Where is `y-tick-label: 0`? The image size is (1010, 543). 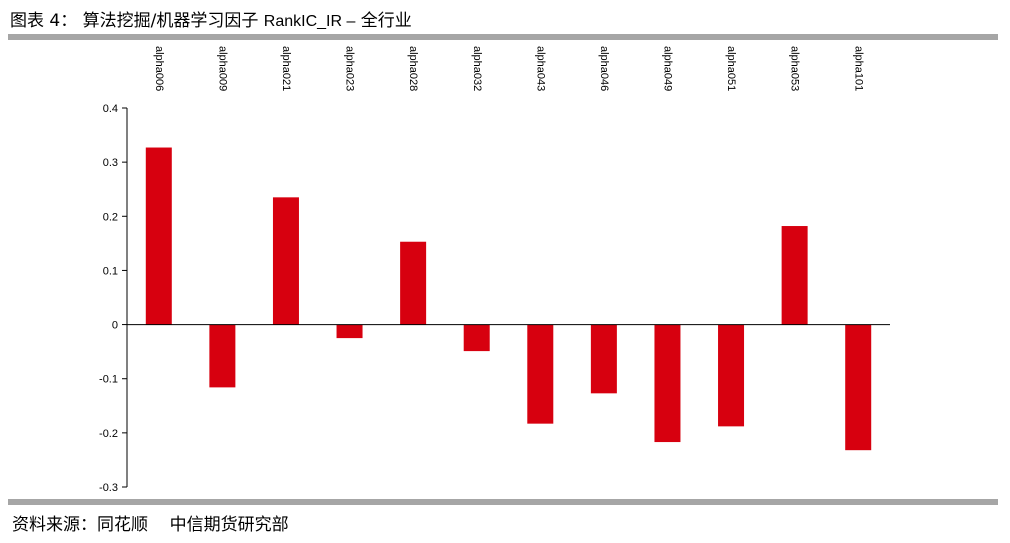
y-tick-label: 0 is located at coordinates (115, 326).